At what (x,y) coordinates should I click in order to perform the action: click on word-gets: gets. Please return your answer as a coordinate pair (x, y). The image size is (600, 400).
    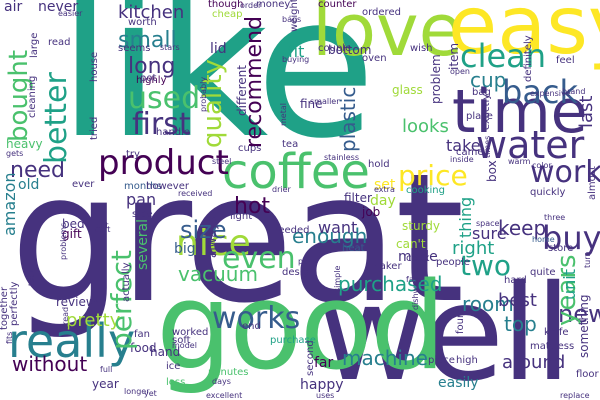
    Looking at the image, I should click on (15, 153).